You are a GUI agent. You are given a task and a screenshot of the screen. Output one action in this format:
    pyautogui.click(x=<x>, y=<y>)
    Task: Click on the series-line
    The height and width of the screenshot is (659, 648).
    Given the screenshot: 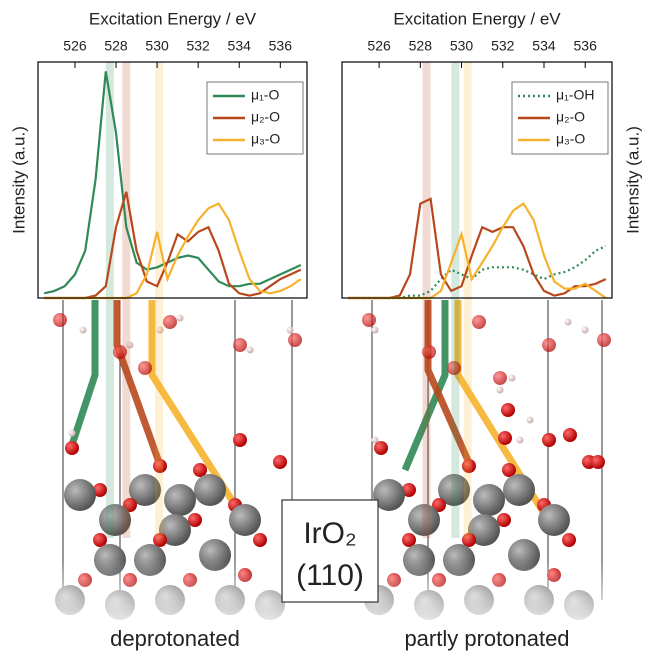 What is the action you would take?
    pyautogui.click(x=172, y=183)
    